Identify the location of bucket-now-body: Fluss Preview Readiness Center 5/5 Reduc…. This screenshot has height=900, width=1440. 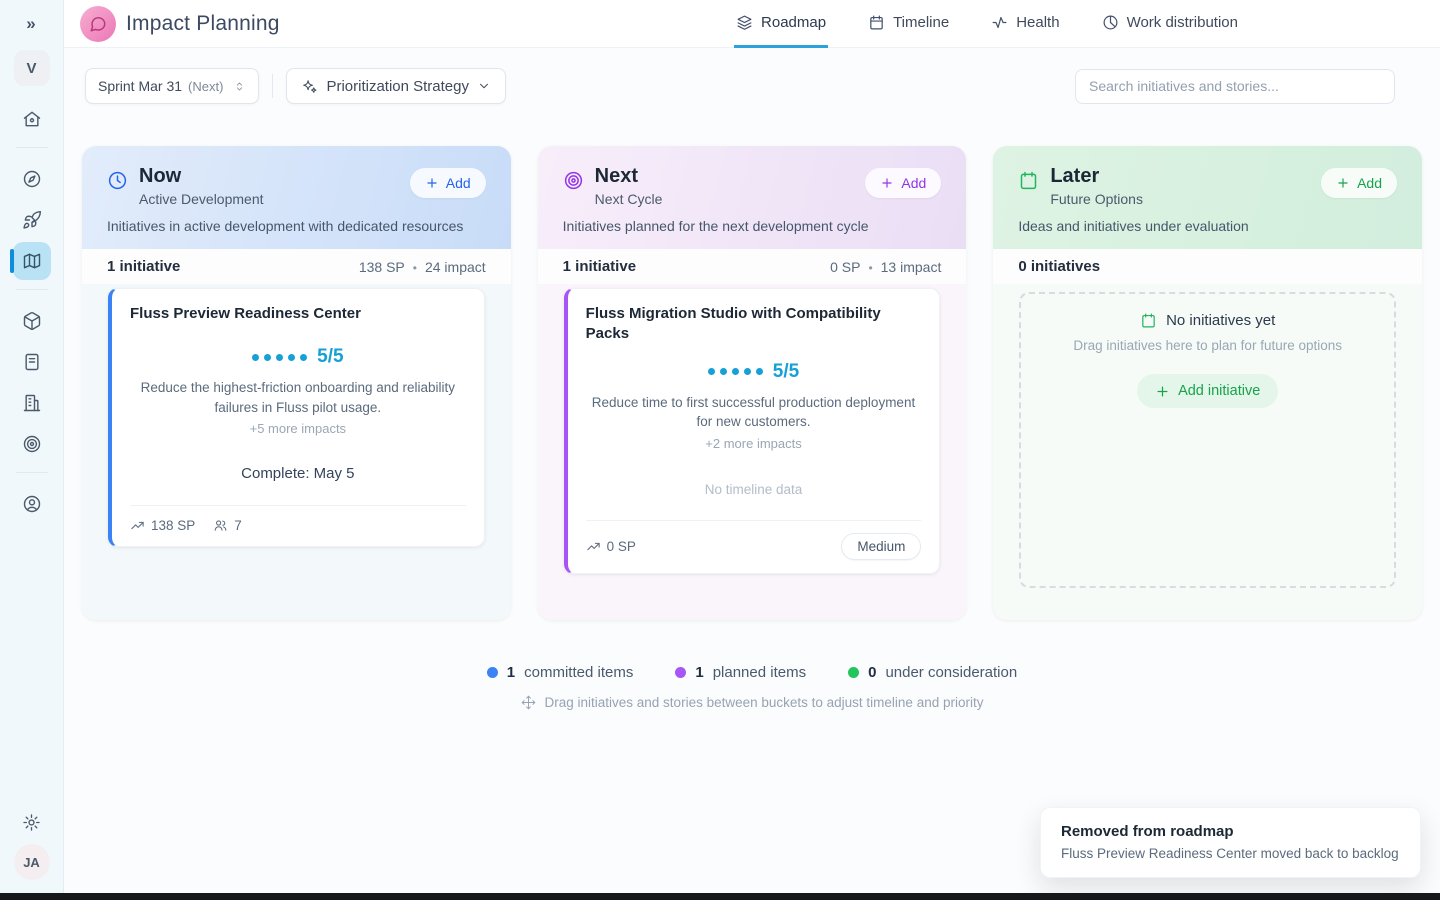
(296, 452).